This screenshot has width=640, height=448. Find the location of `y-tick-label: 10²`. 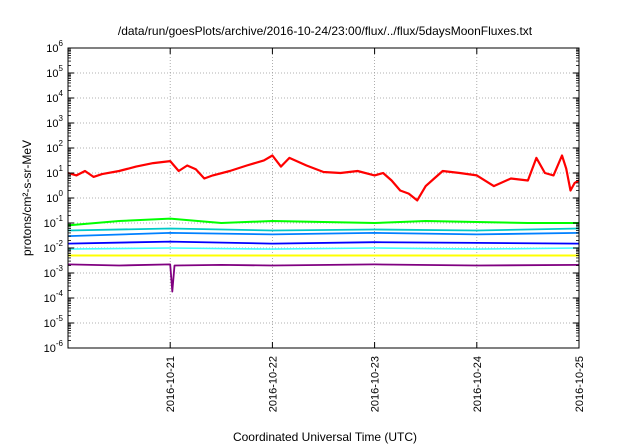

y-tick-label: 10² is located at coordinates (54, 147).